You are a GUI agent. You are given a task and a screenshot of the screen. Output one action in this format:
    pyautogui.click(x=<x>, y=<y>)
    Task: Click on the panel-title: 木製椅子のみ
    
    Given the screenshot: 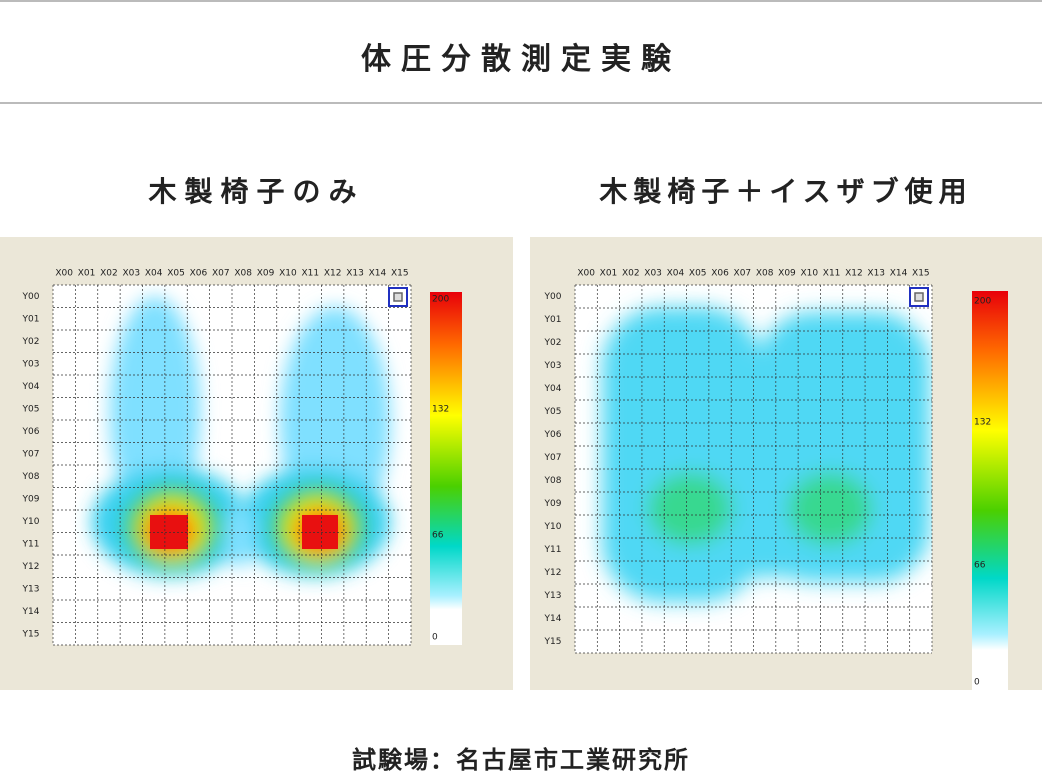 What is the action you would take?
    pyautogui.click(x=256, y=191)
    